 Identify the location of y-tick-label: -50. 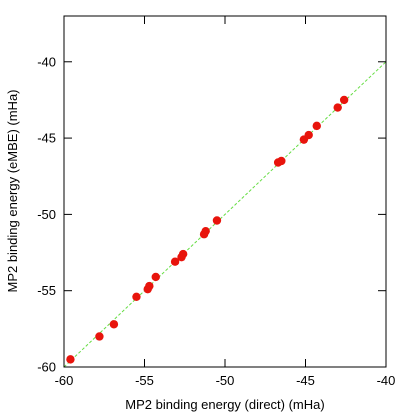
(46, 214).